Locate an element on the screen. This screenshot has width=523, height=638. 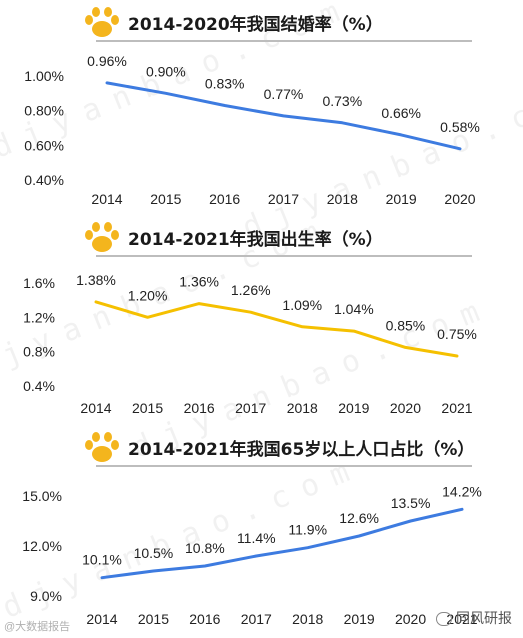
chart-title: 2014-2021年我国65岁以上人口占比（%） is located at coordinates (301, 450).